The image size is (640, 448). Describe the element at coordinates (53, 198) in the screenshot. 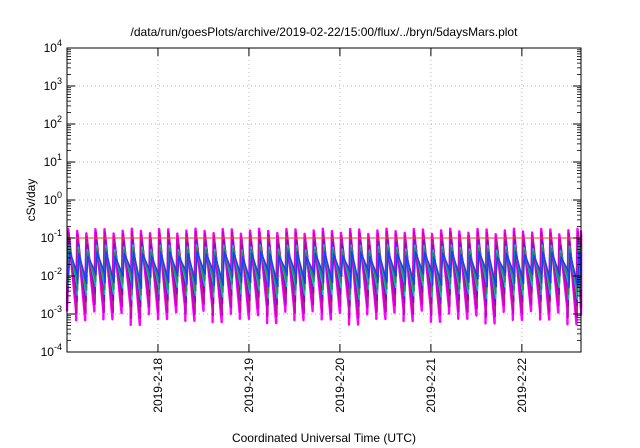

I see `y-tick-label: 10⁰` at that location.